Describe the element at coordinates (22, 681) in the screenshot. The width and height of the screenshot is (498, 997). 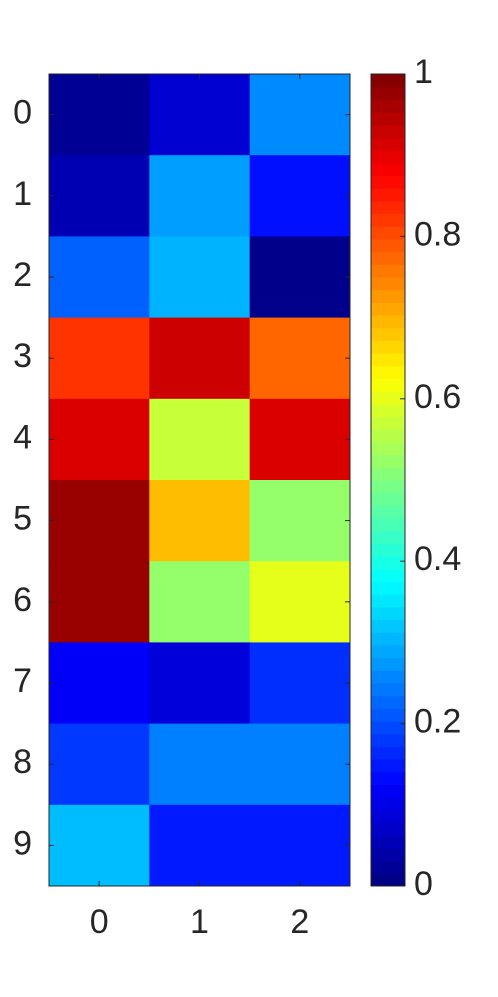
I see `y-tick-label: 7` at that location.